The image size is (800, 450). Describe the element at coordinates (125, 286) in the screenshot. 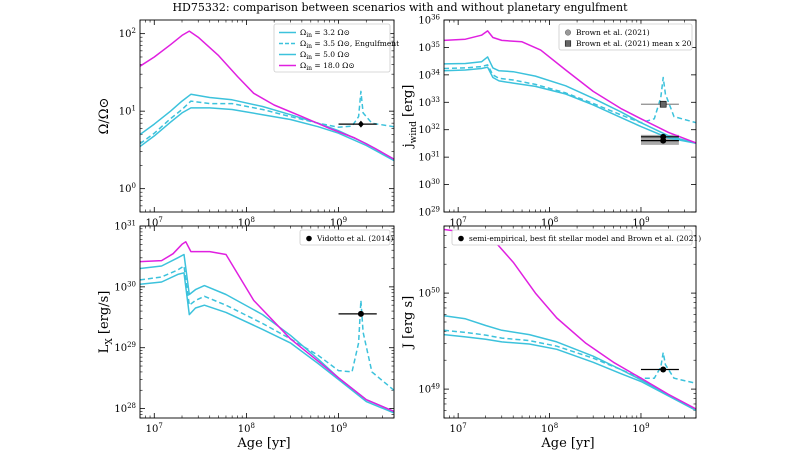

I see `lx-ytick-label-2: 1030` at that location.